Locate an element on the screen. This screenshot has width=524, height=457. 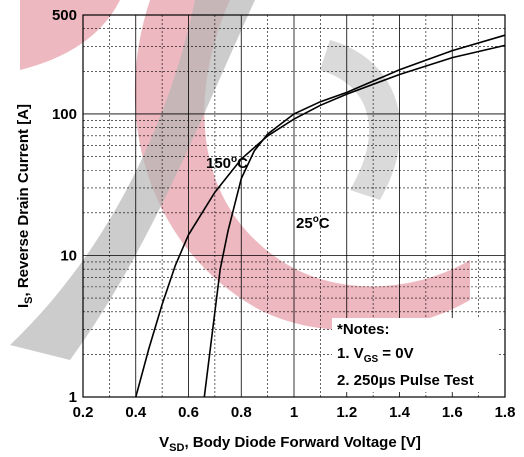
y-tick-label: 1 is located at coordinates (73, 397).